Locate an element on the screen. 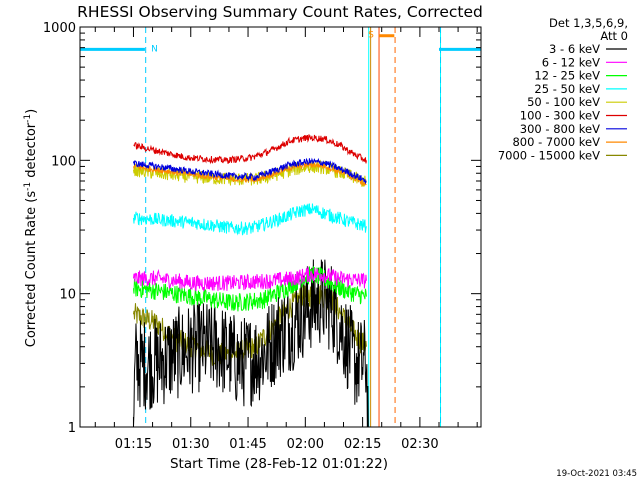  legend-entry-label: 3 - 6 keV is located at coordinates (574, 49).